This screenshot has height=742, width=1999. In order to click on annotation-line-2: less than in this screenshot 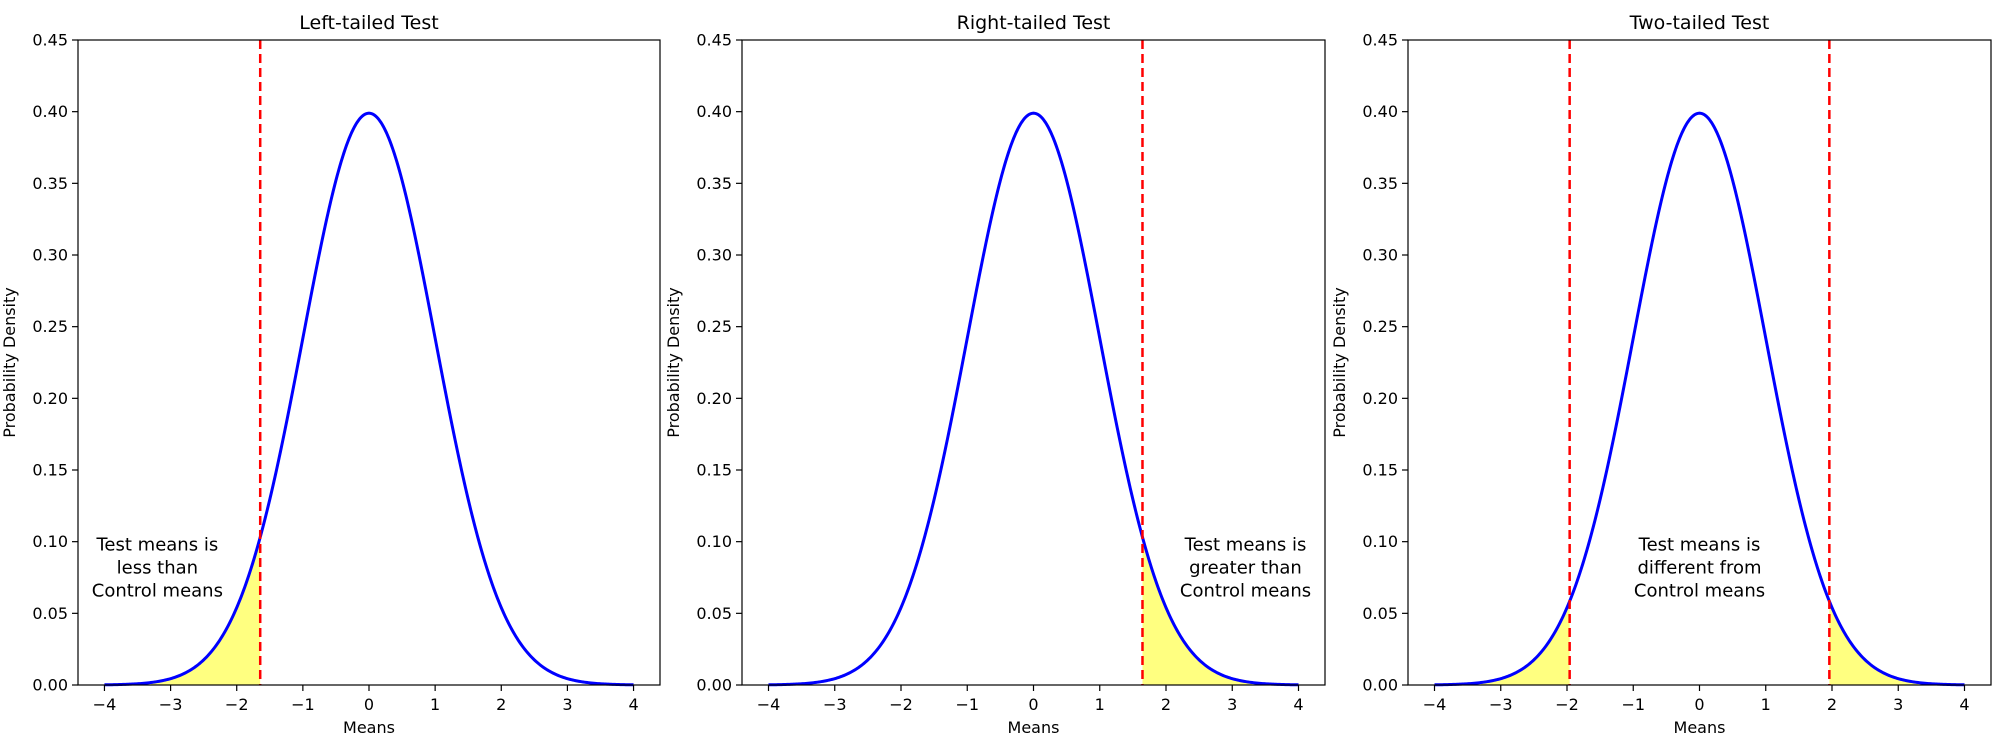, I will do `click(157, 567)`.